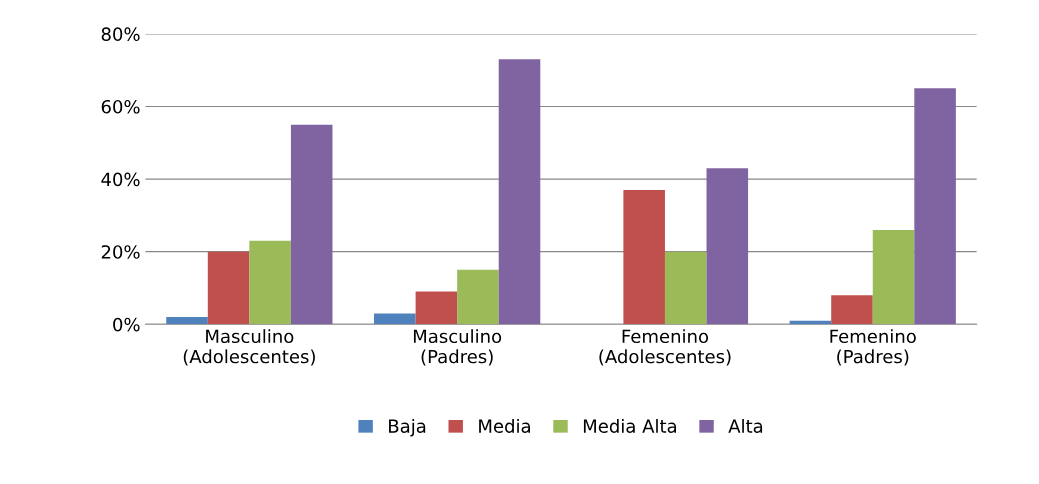 The width and height of the screenshot is (1039, 484). What do you see at coordinates (126, 324) in the screenshot?
I see `y-tick-label: 0%` at bounding box center [126, 324].